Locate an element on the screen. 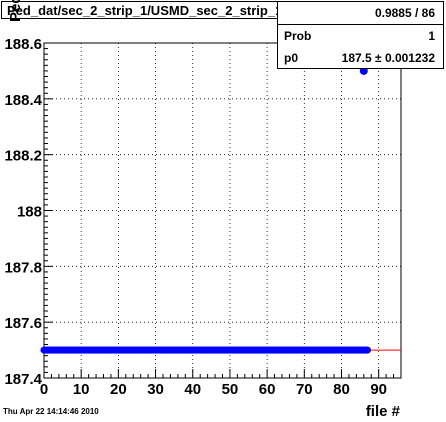 The width and height of the screenshot is (446, 422). p0-row: p0 187.5 ± 0.001232 is located at coordinates (360, 58).